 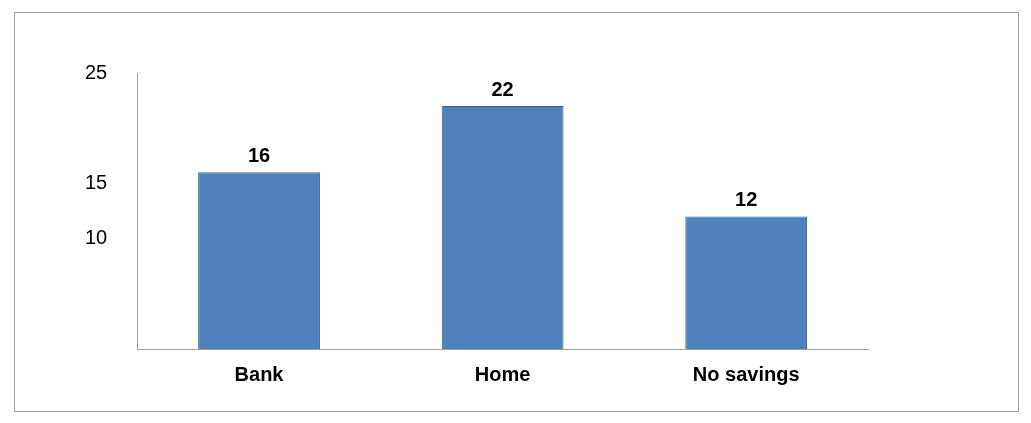 What do you see at coordinates (259, 154) in the screenshot?
I see `data-label: 16` at bounding box center [259, 154].